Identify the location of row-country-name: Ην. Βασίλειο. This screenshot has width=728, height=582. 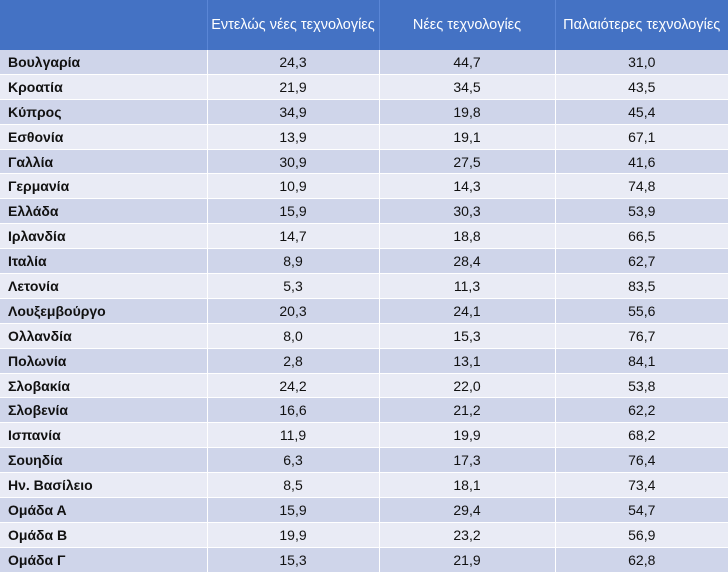
(104, 485).